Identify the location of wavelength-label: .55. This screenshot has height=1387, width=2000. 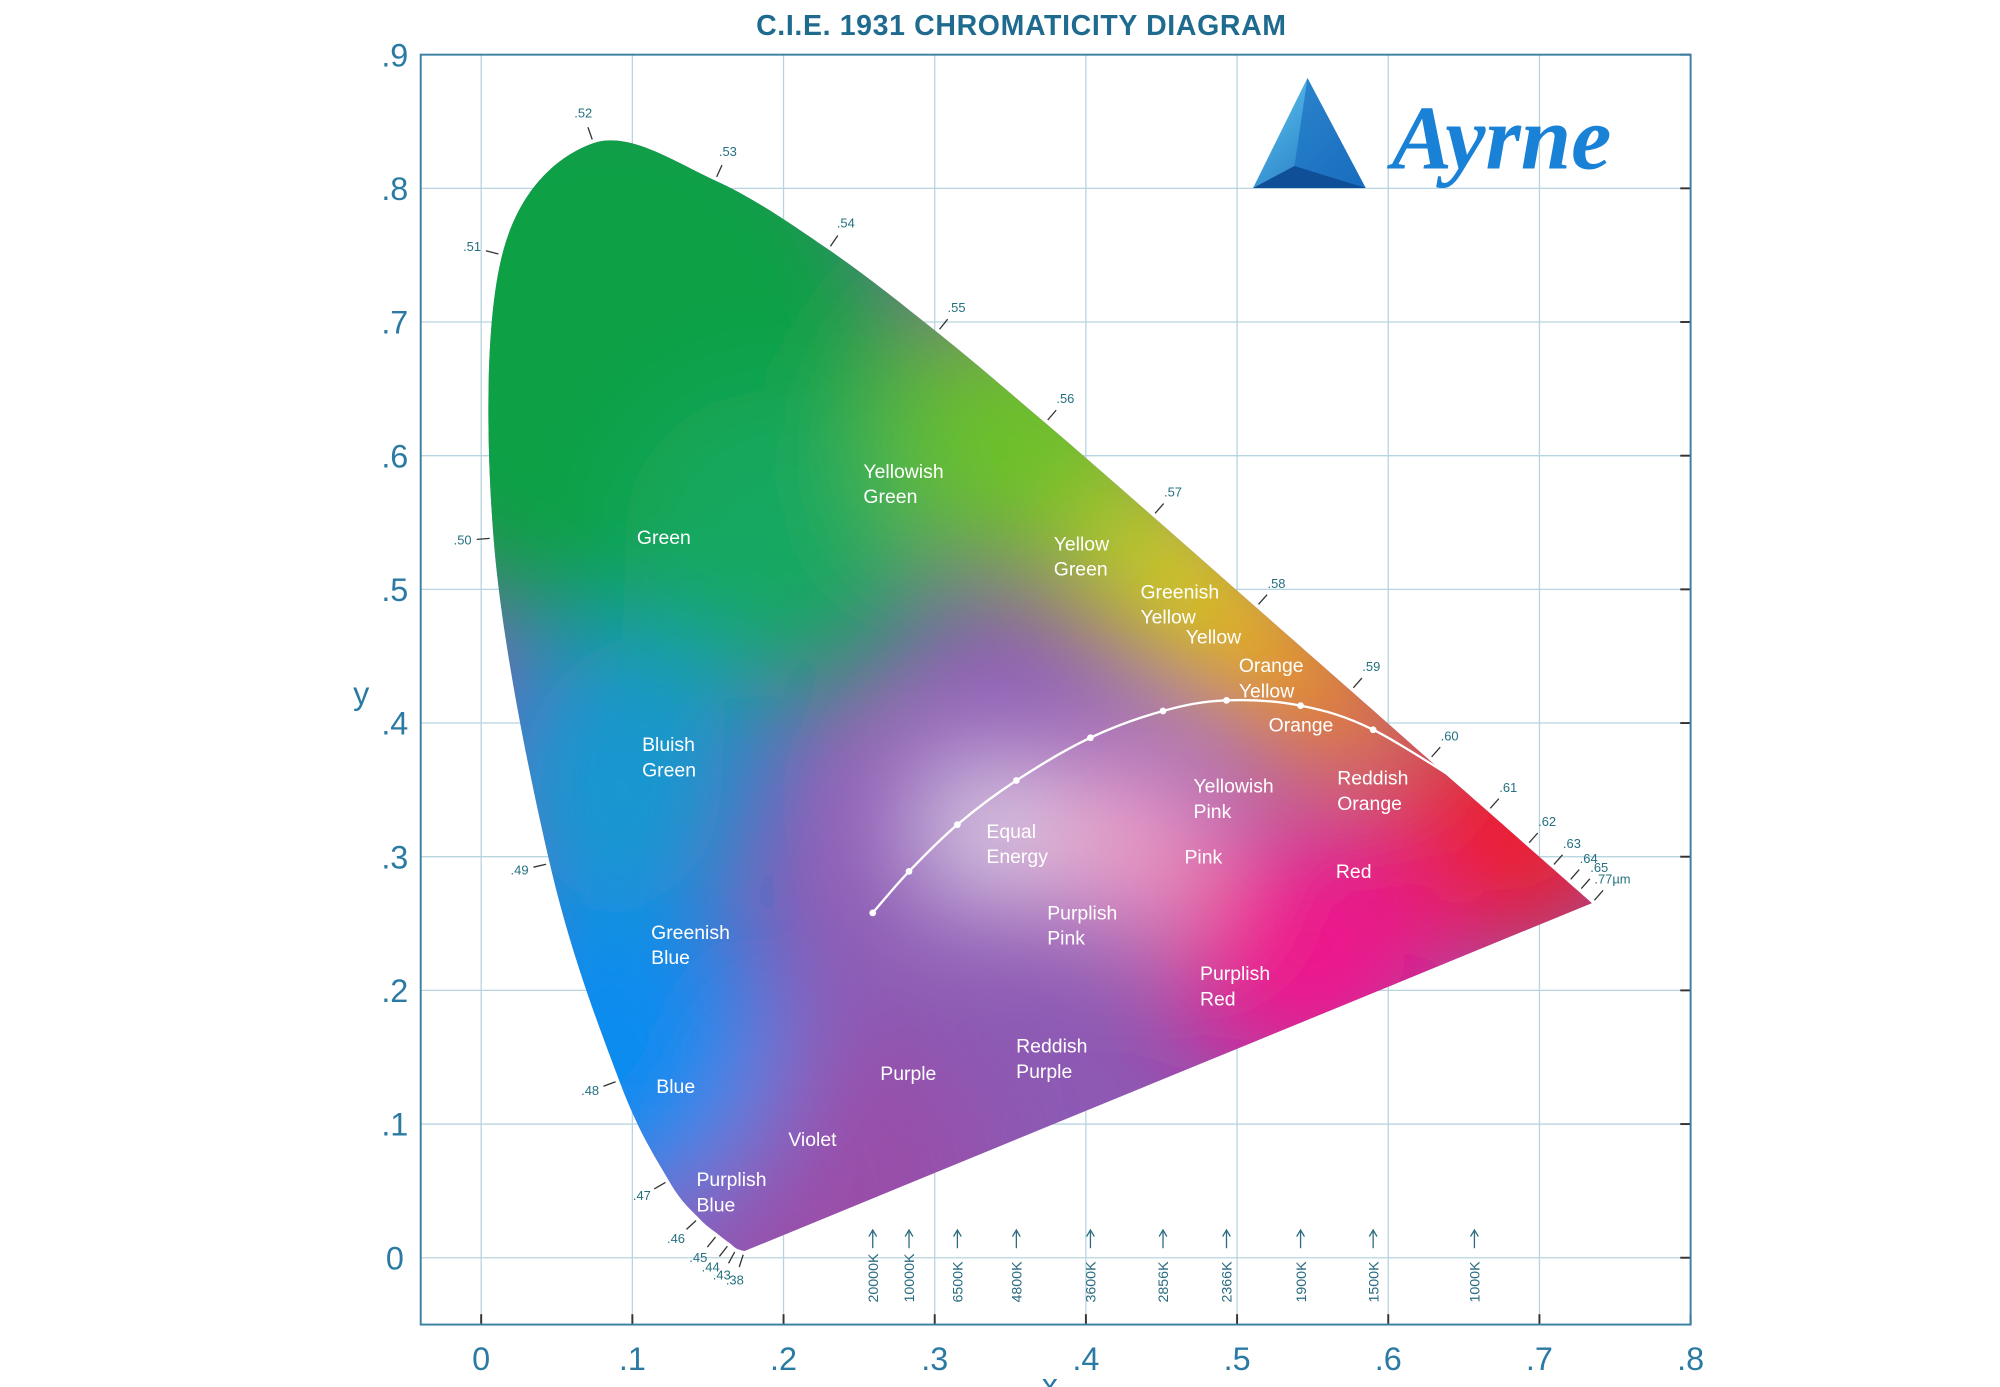
(957, 307).